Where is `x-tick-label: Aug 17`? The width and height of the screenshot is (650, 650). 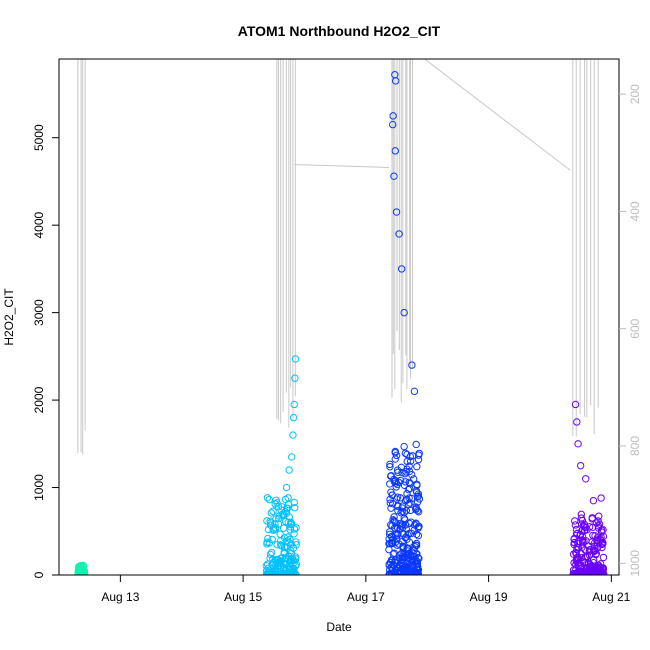 x-tick-label: Aug 17 is located at coordinates (366, 597).